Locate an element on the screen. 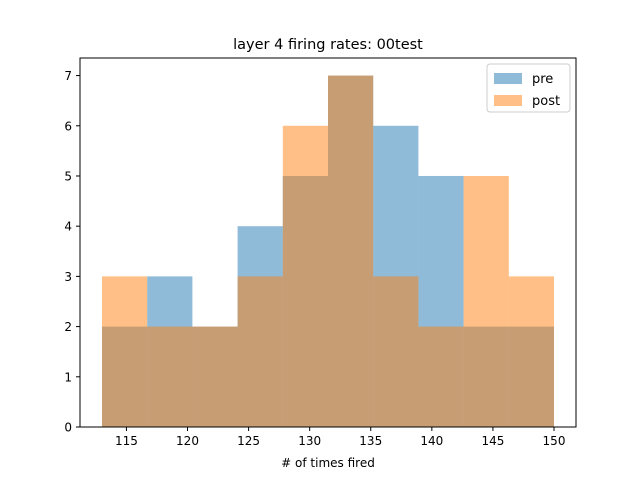 The width and height of the screenshot is (640, 480). x-tick-label: 115 is located at coordinates (126, 441).